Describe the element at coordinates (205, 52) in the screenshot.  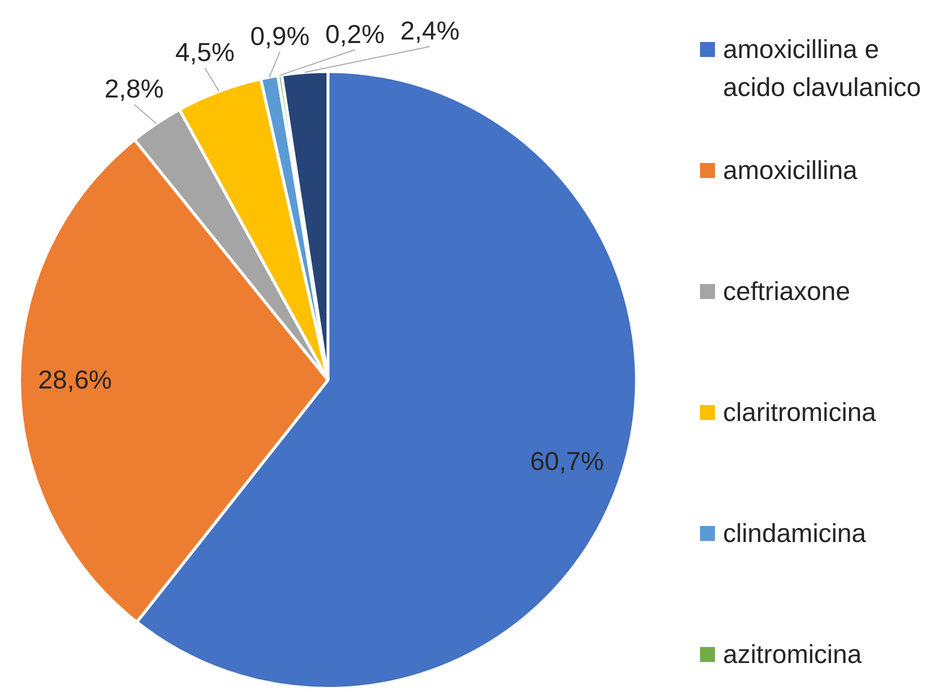
I see `data-label: 4,5%` at that location.